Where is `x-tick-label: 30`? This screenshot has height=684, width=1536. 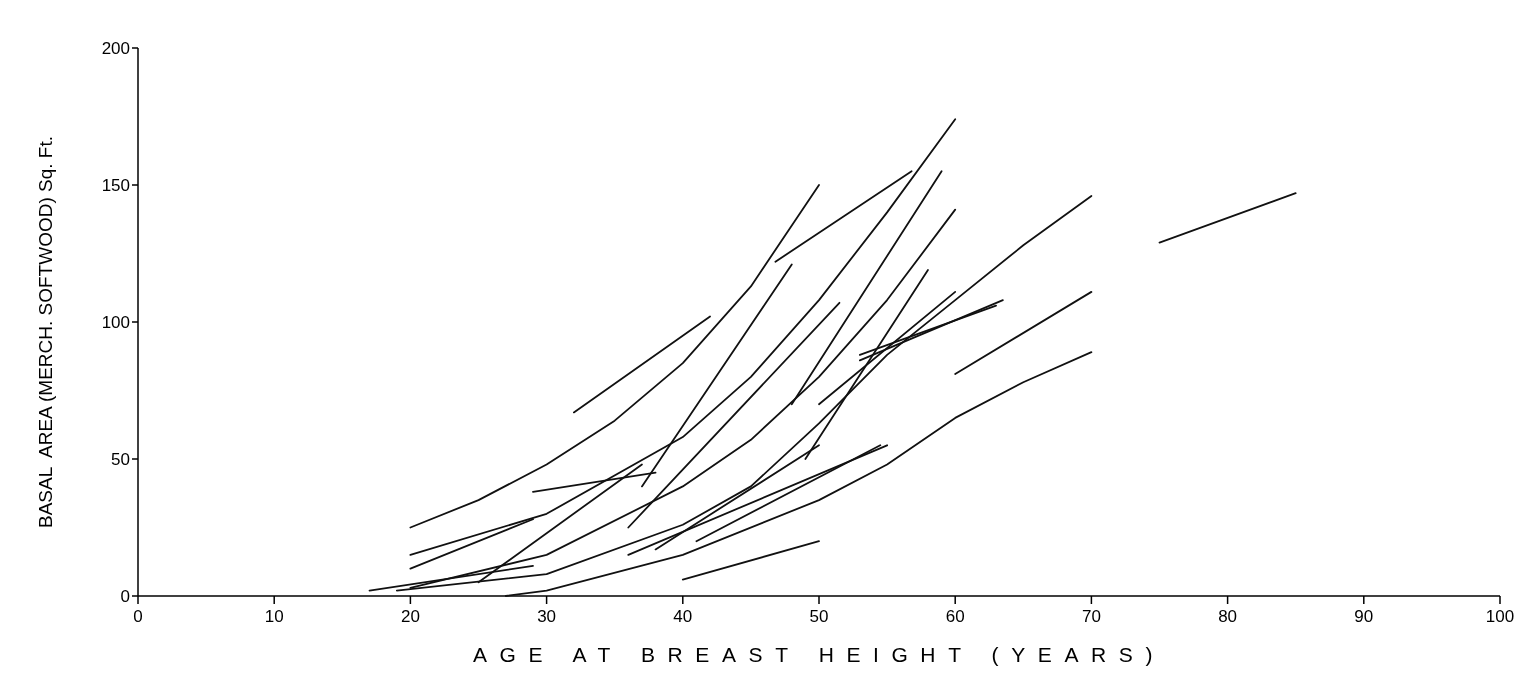
x-tick-label: 30 is located at coordinates (547, 616).